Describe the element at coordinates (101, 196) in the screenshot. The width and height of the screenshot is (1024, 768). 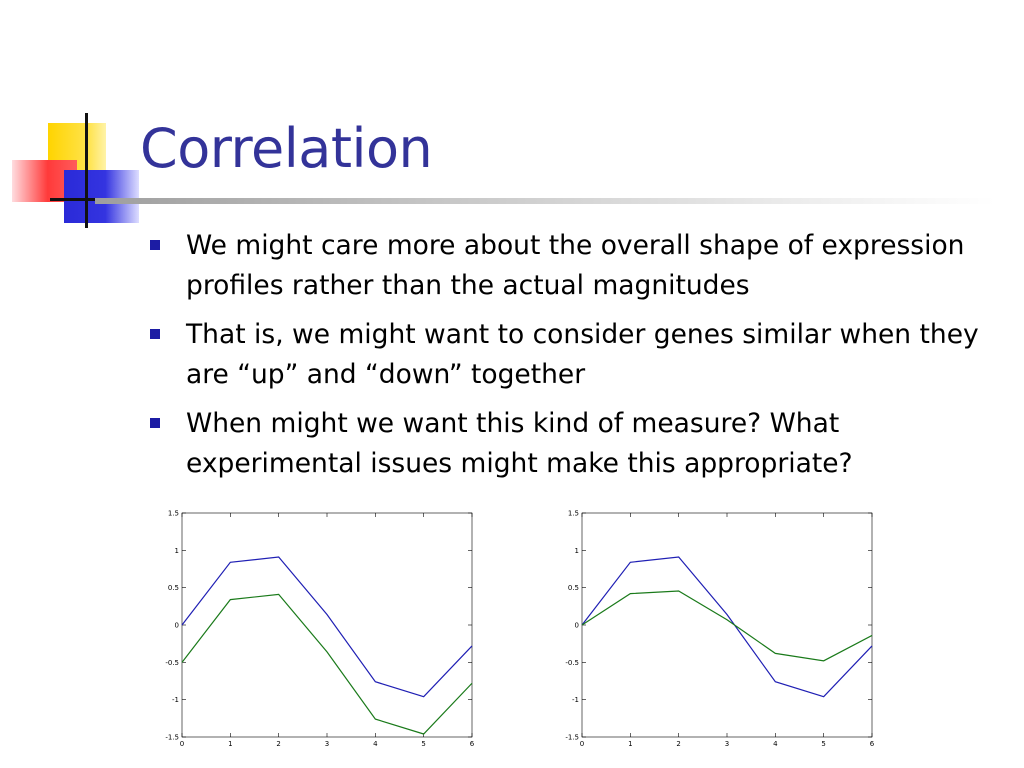
I see `logo-blue-square` at that location.